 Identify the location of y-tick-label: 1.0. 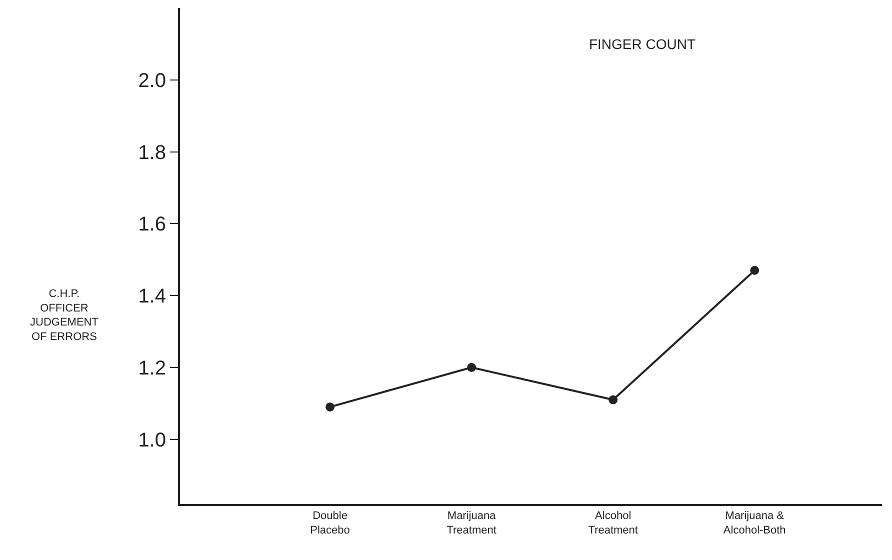
(152, 440).